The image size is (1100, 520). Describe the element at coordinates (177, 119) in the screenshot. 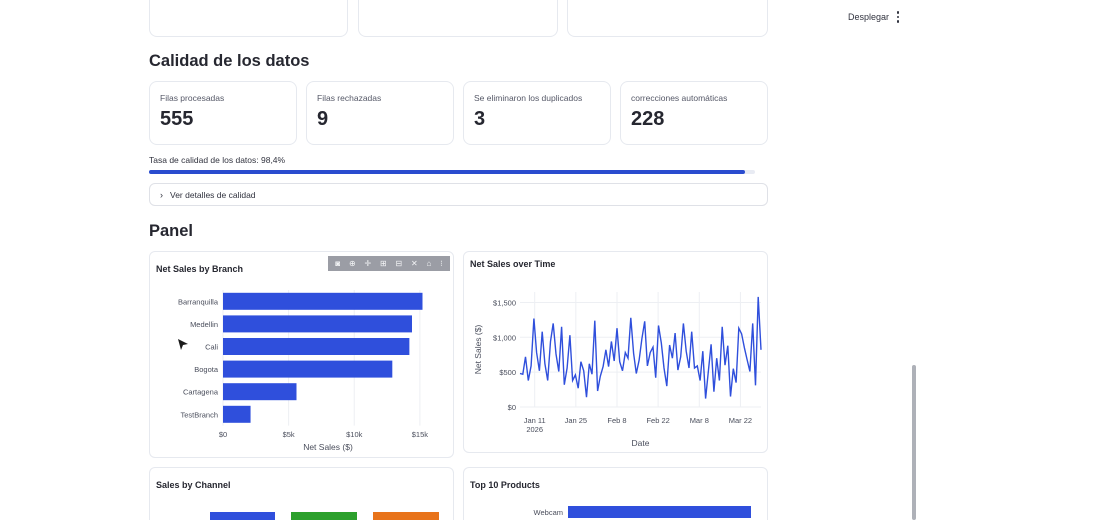

I see `metric-value: 555` at that location.